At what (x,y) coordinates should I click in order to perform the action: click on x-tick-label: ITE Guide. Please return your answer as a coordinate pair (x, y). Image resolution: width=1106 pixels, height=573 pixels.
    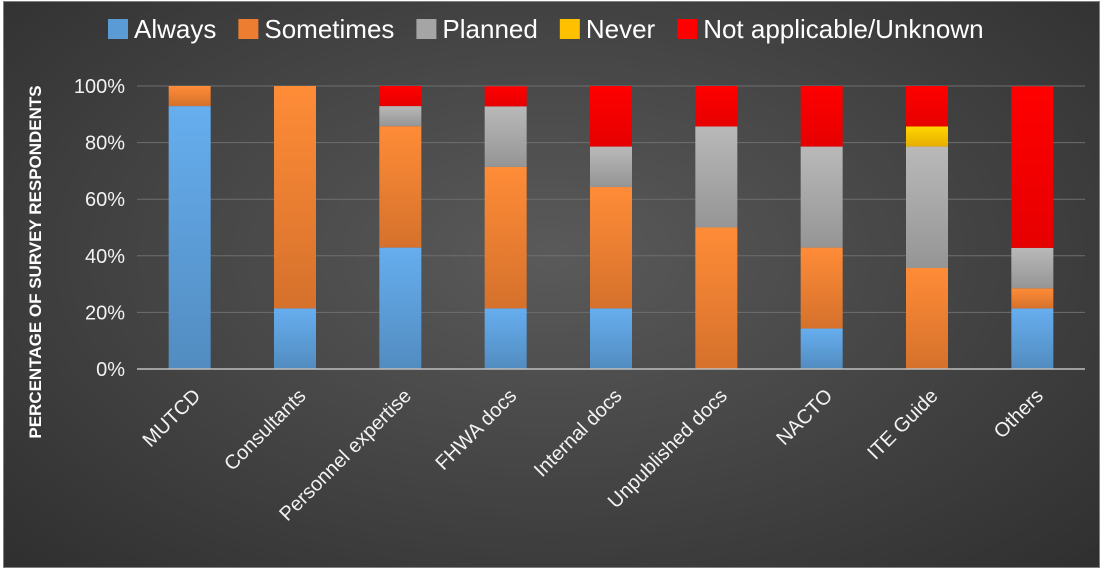
    Looking at the image, I should click on (902, 424).